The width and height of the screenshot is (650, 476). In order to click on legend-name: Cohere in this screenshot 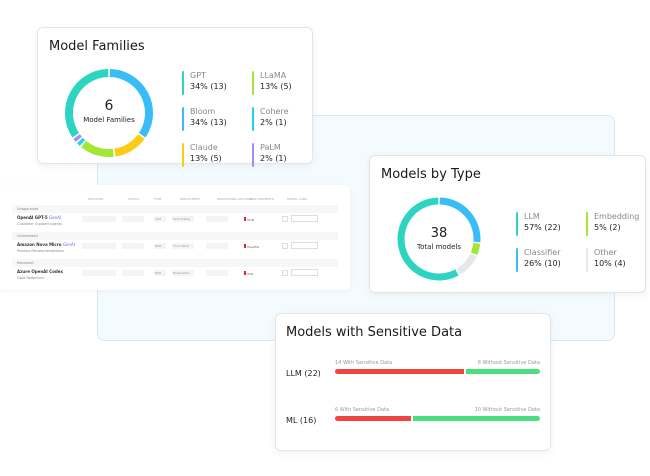, I will do `click(274, 111)`.